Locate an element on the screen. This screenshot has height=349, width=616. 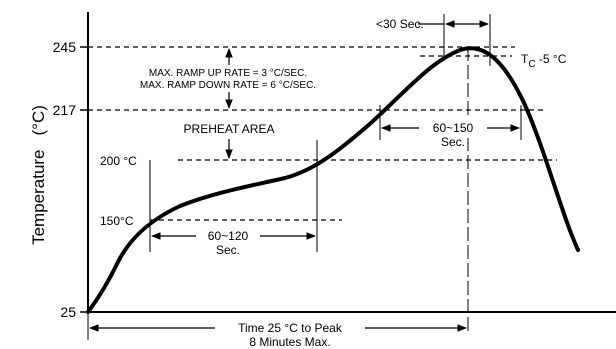
label-lt30-sec: <30 Sec. is located at coordinates (400, 24).